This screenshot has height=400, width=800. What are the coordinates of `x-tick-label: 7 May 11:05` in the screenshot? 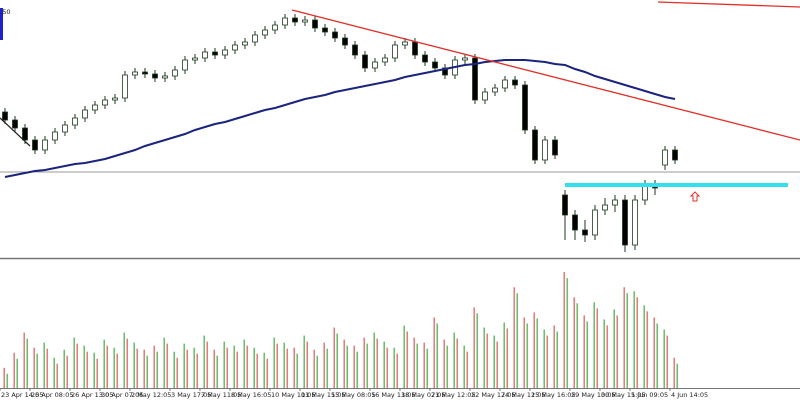 It's located at (221, 395).